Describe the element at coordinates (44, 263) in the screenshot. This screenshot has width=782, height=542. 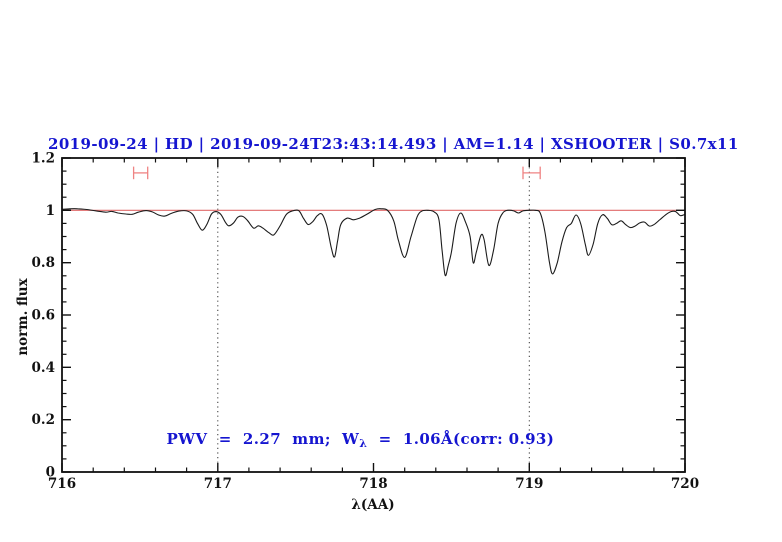
I see `y-tick-label: 0.8` at that location.